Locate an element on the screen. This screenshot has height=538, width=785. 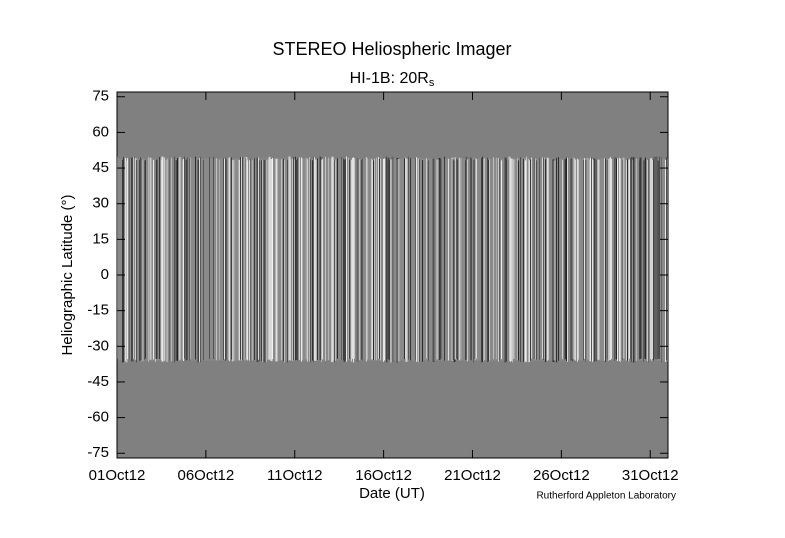
y-tick-label: -45 is located at coordinates (98, 381).